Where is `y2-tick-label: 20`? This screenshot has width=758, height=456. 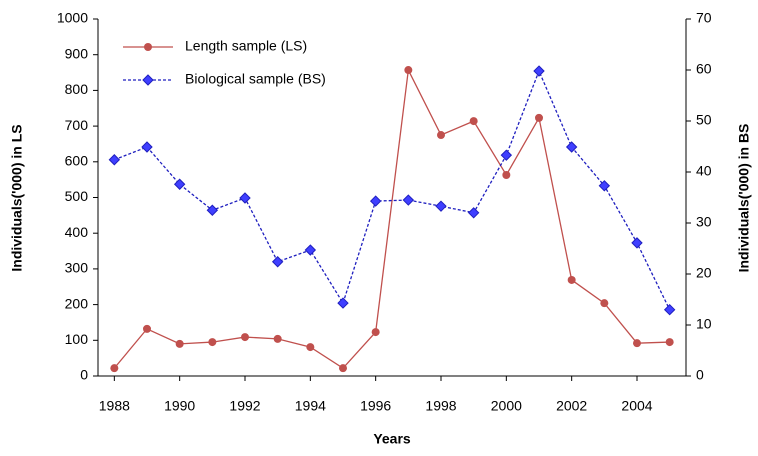
y2-tick-label: 20 is located at coordinates (704, 273).